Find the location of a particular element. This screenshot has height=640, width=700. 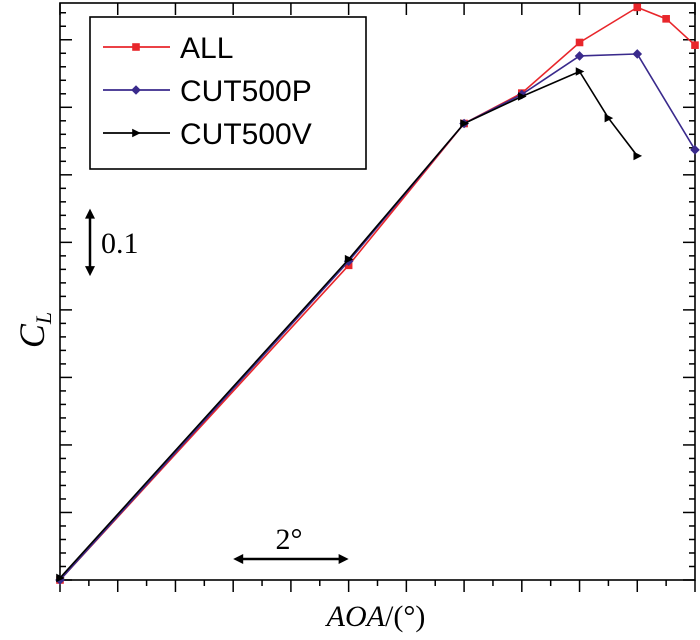

x-axis-label: AOA/(°) is located at coordinates (375, 616).